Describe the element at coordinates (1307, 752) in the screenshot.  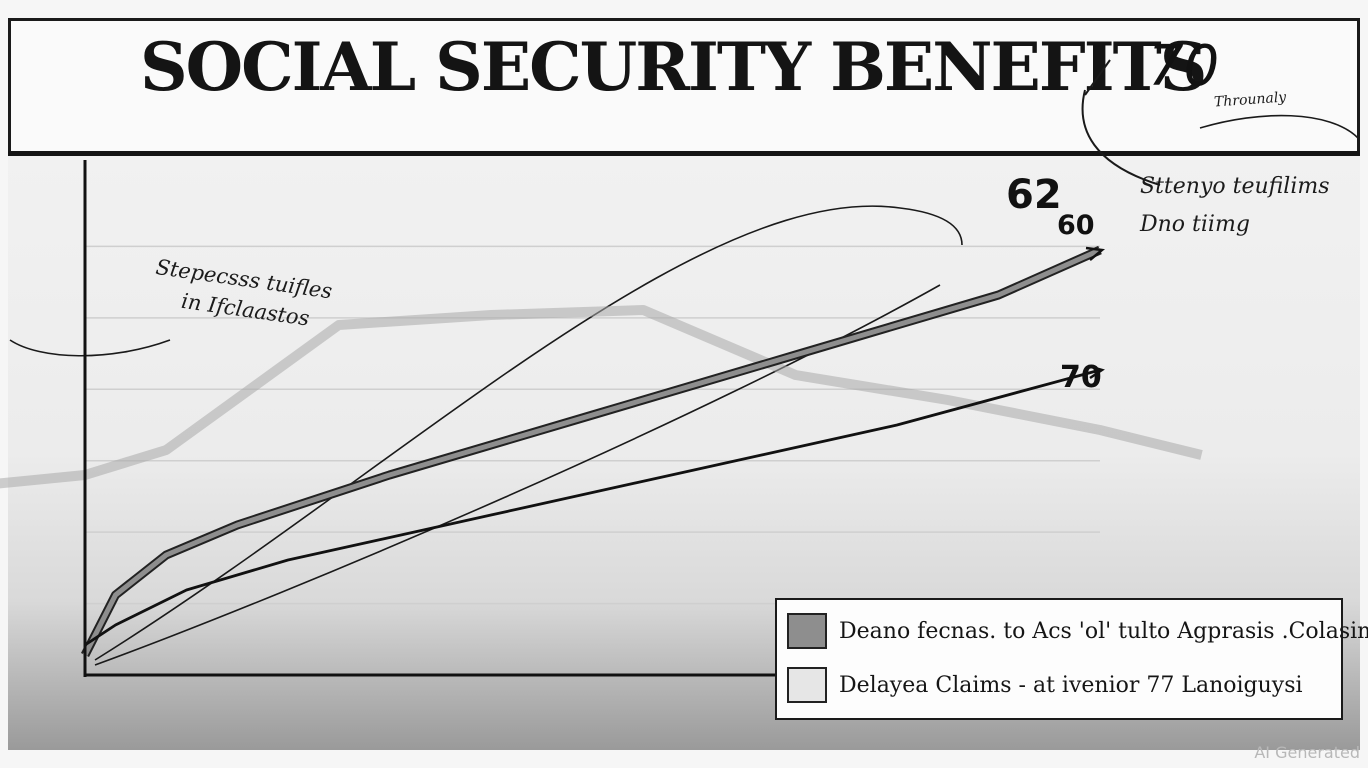
I see `watermark: AI Generated` at that location.